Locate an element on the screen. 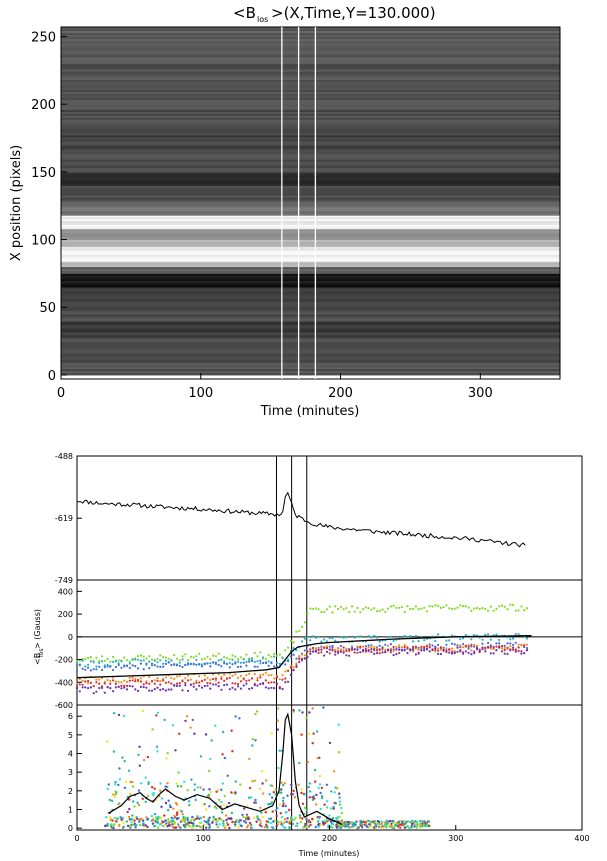 The width and height of the screenshot is (607, 861). blos-y-tick-label: -600 is located at coordinates (64, 705).